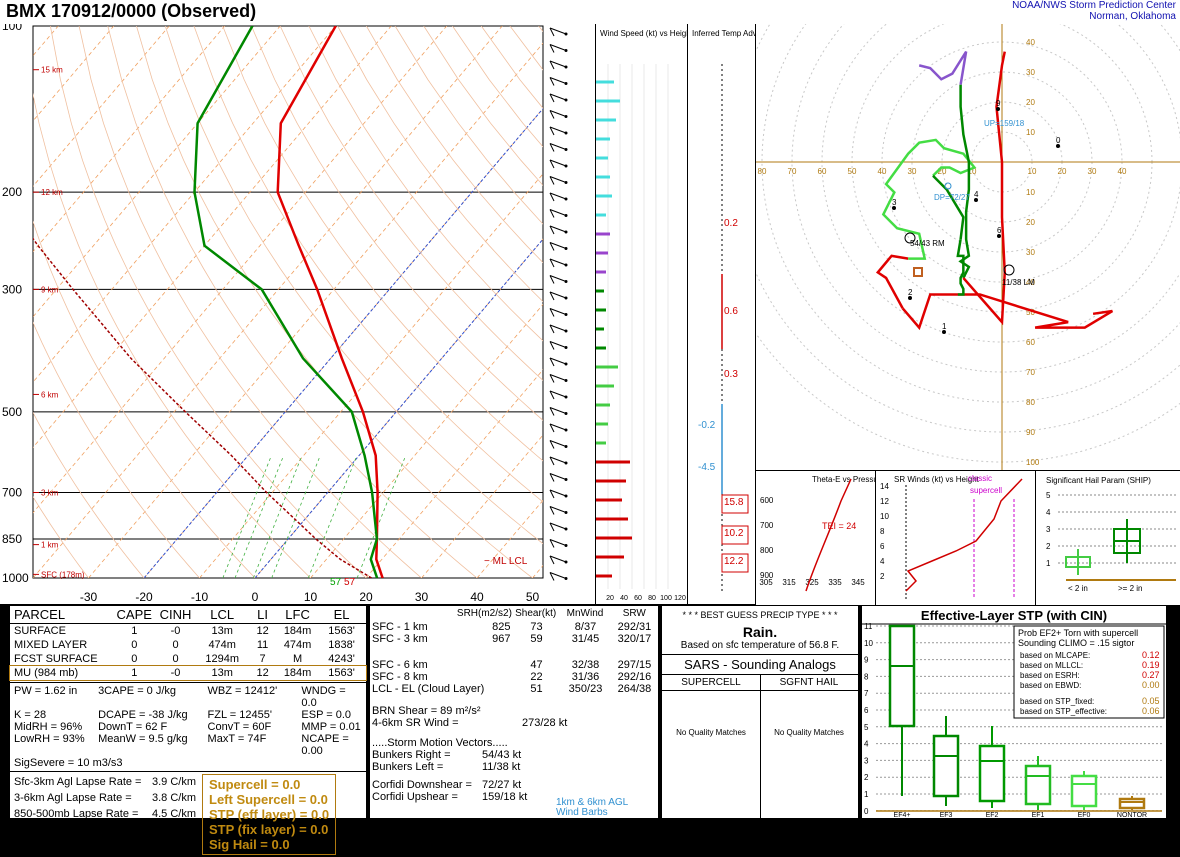 Image resolution: width=1180 pixels, height=857 pixels. What do you see at coordinates (175, 673) in the screenshot?
I see `parcel-cell: -0` at bounding box center [175, 673].